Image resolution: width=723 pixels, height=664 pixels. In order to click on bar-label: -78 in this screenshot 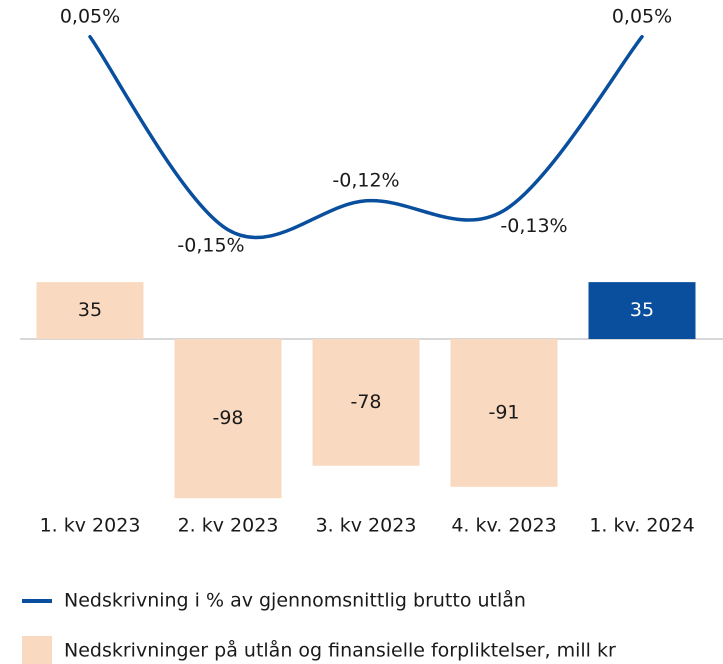, I will do `click(365, 402)`.